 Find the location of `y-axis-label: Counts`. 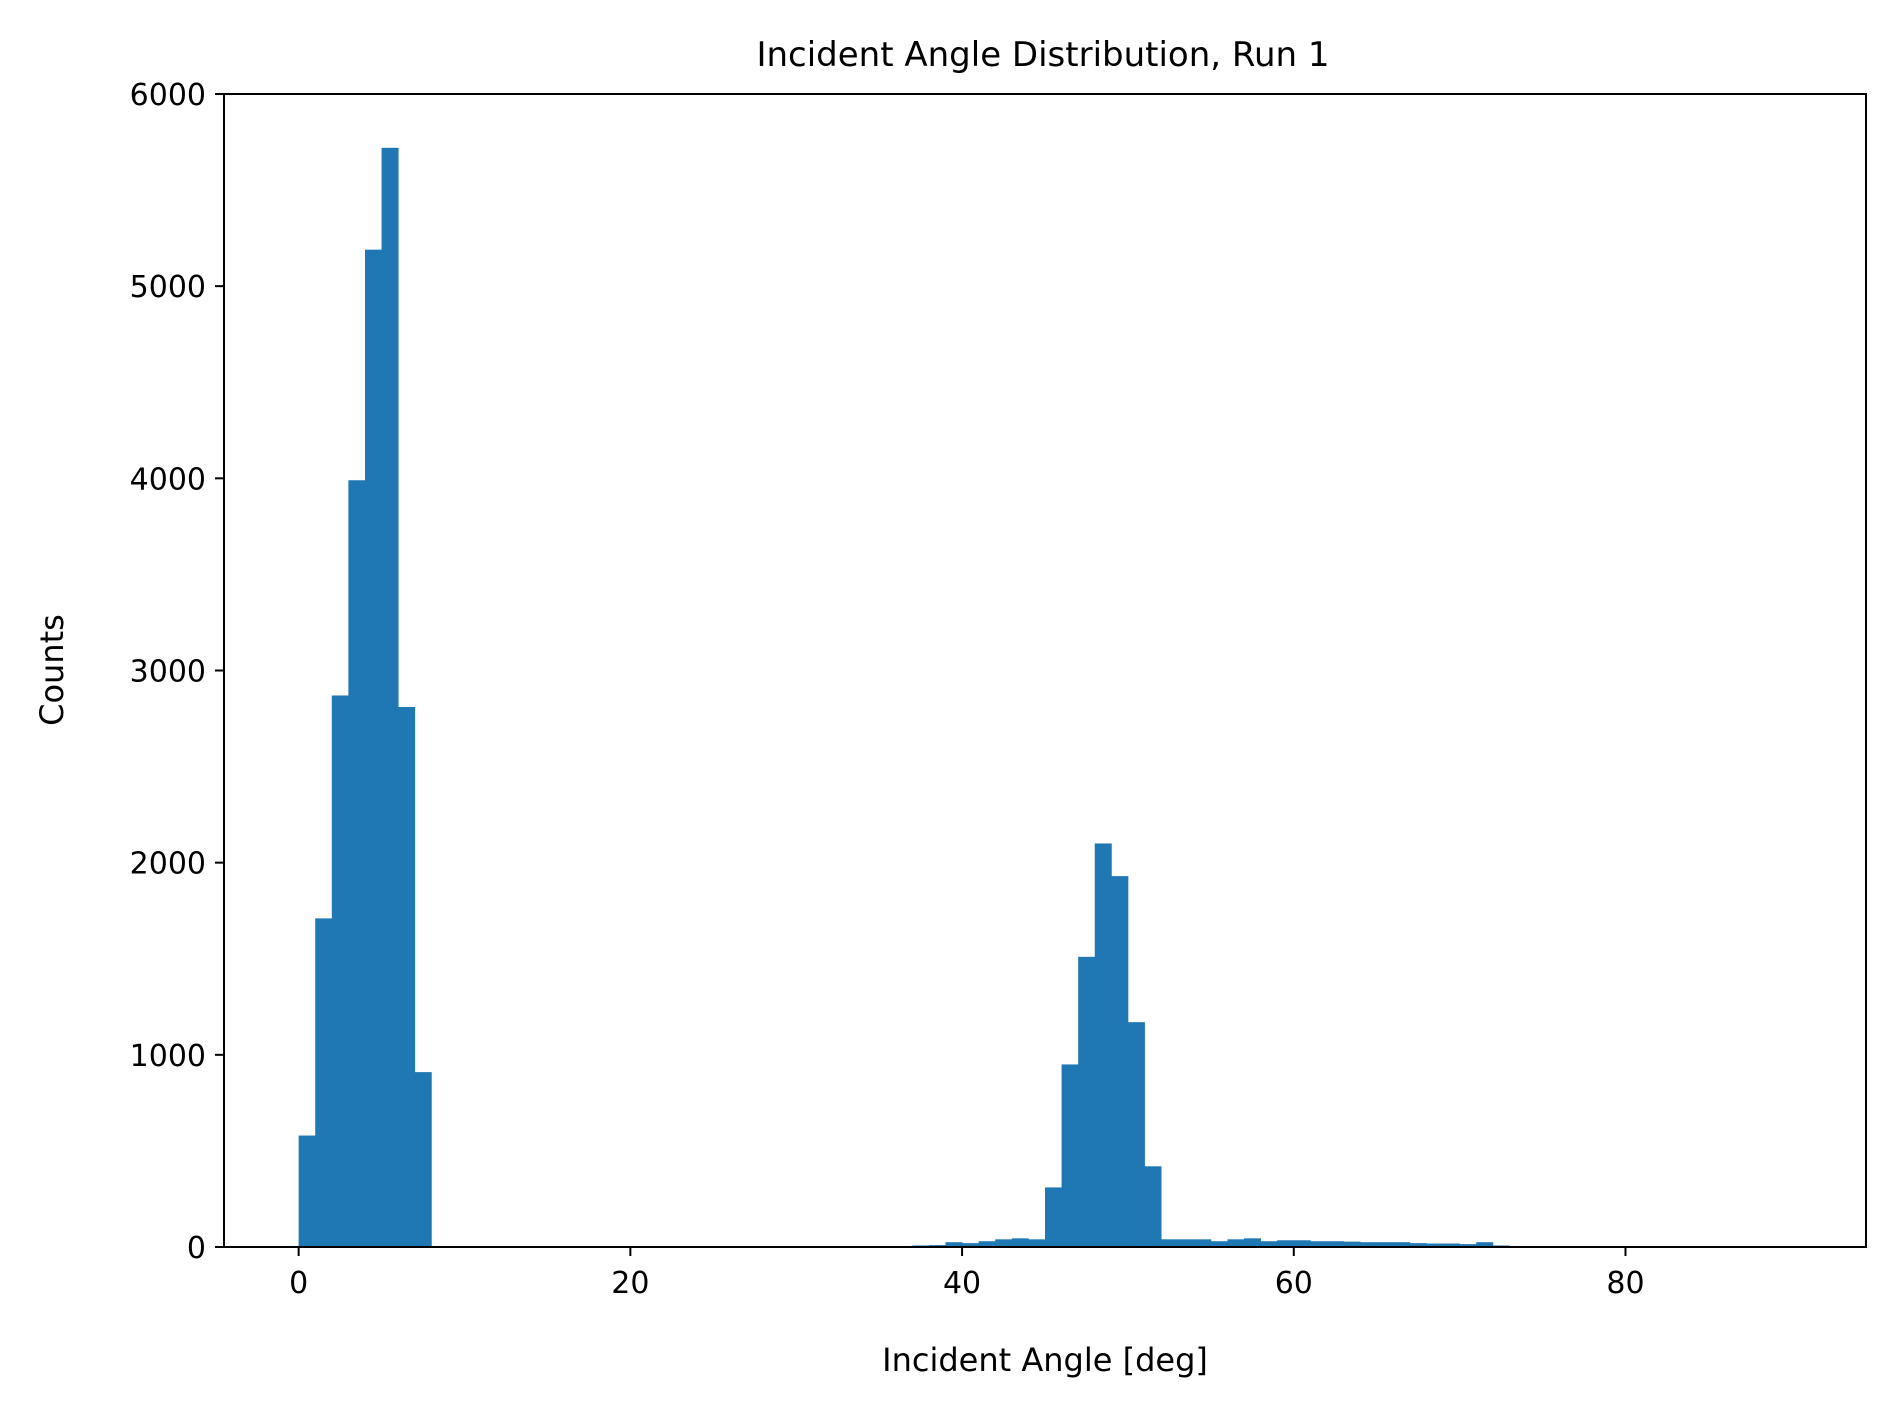

y-axis-label: Counts is located at coordinates (52, 670).